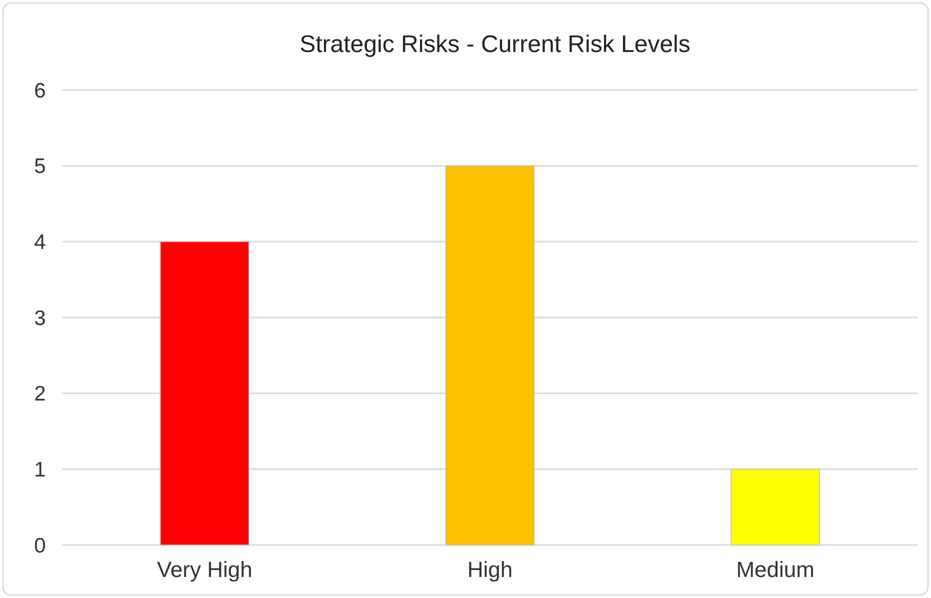  What do you see at coordinates (40, 394) in the screenshot?
I see `y-tick-label: 2` at bounding box center [40, 394].